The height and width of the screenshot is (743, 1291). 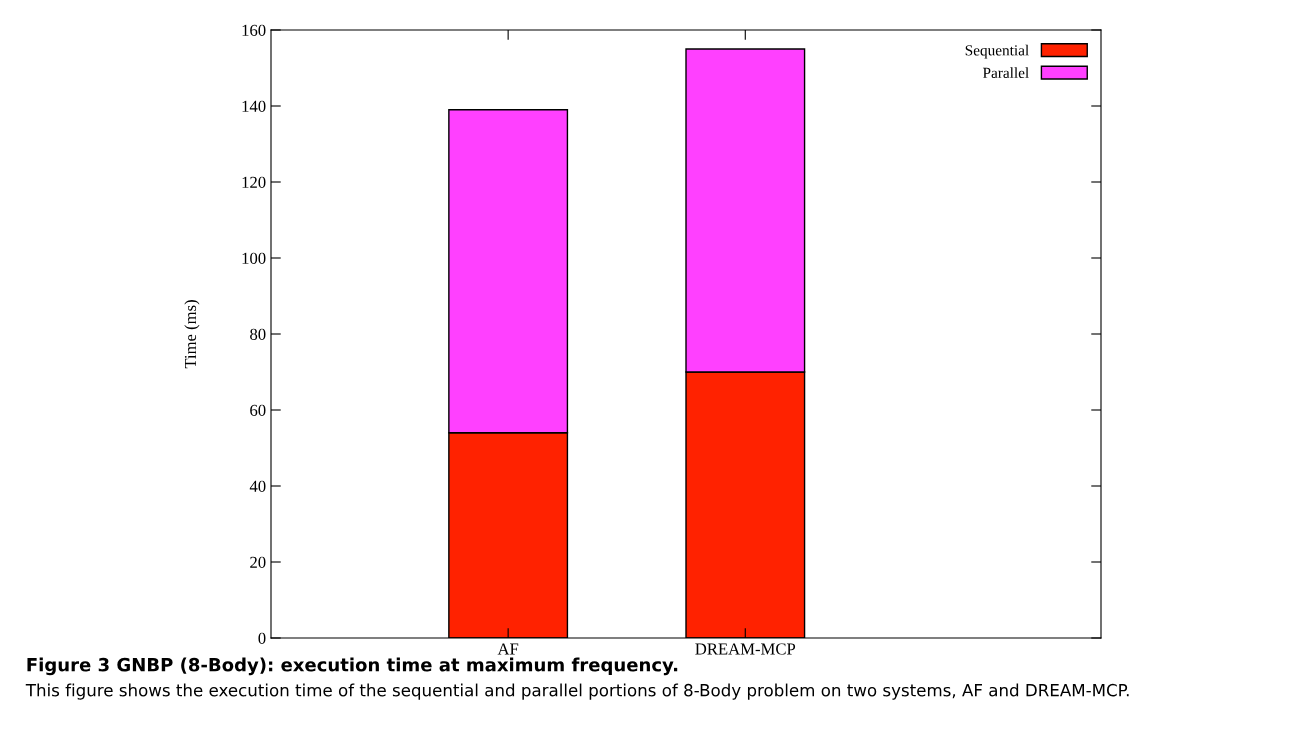 What do you see at coordinates (254, 106) in the screenshot?
I see `y-tick-label: 140` at bounding box center [254, 106].